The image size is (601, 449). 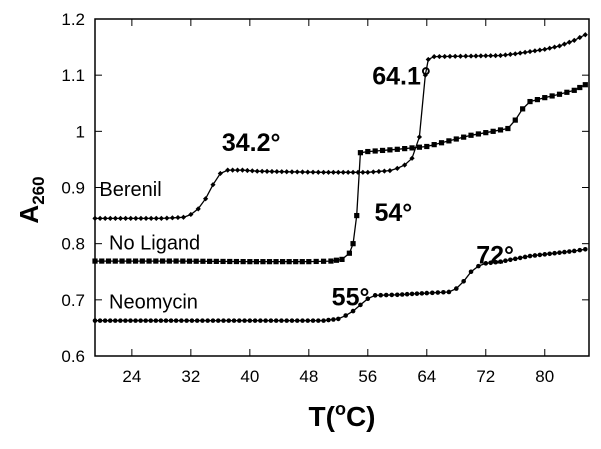 What do you see at coordinates (249, 376) in the screenshot?
I see `x-tick-label-2: 40` at bounding box center [249, 376].